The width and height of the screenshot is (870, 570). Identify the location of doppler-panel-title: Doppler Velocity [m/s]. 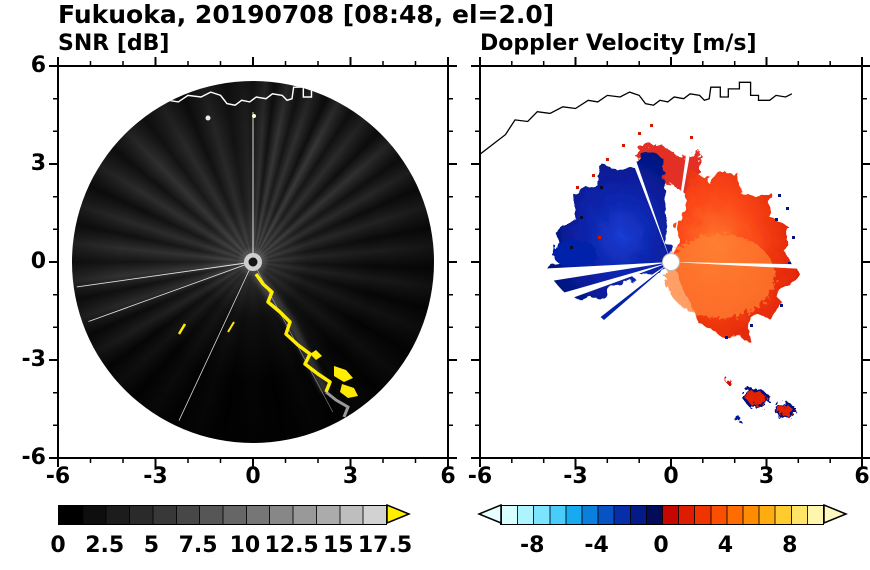
(618, 43).